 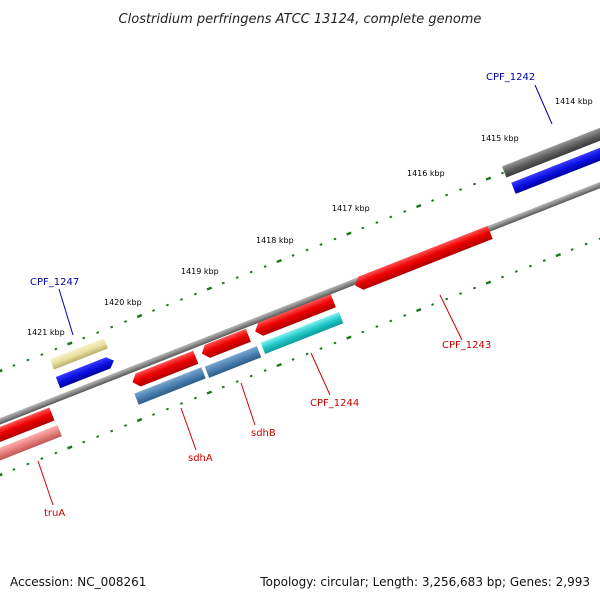 What do you see at coordinates (200, 271) in the screenshot?
I see `tick-label-1419: 1419 kbp` at bounding box center [200, 271].